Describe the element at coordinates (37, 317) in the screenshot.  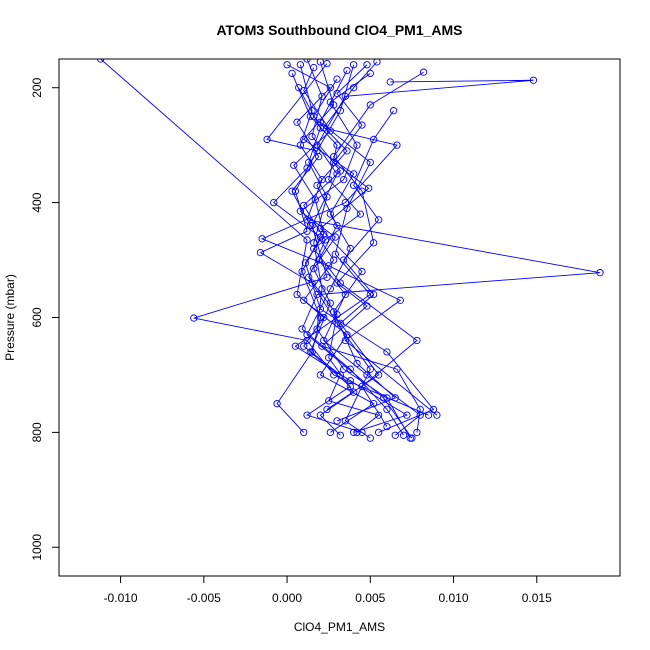
I see `y-tick-label: 600` at that location.